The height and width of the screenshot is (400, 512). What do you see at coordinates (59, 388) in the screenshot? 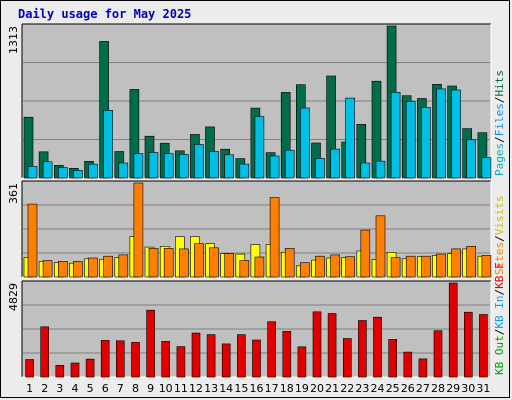
I see `x-tick-label: 3` at bounding box center [59, 388].